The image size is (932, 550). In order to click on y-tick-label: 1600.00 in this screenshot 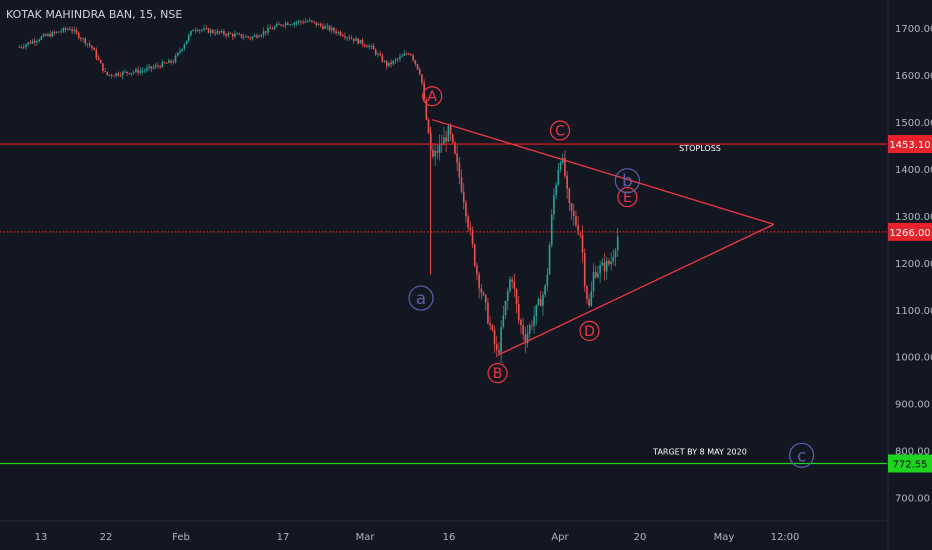, I will do `click(913, 76)`.